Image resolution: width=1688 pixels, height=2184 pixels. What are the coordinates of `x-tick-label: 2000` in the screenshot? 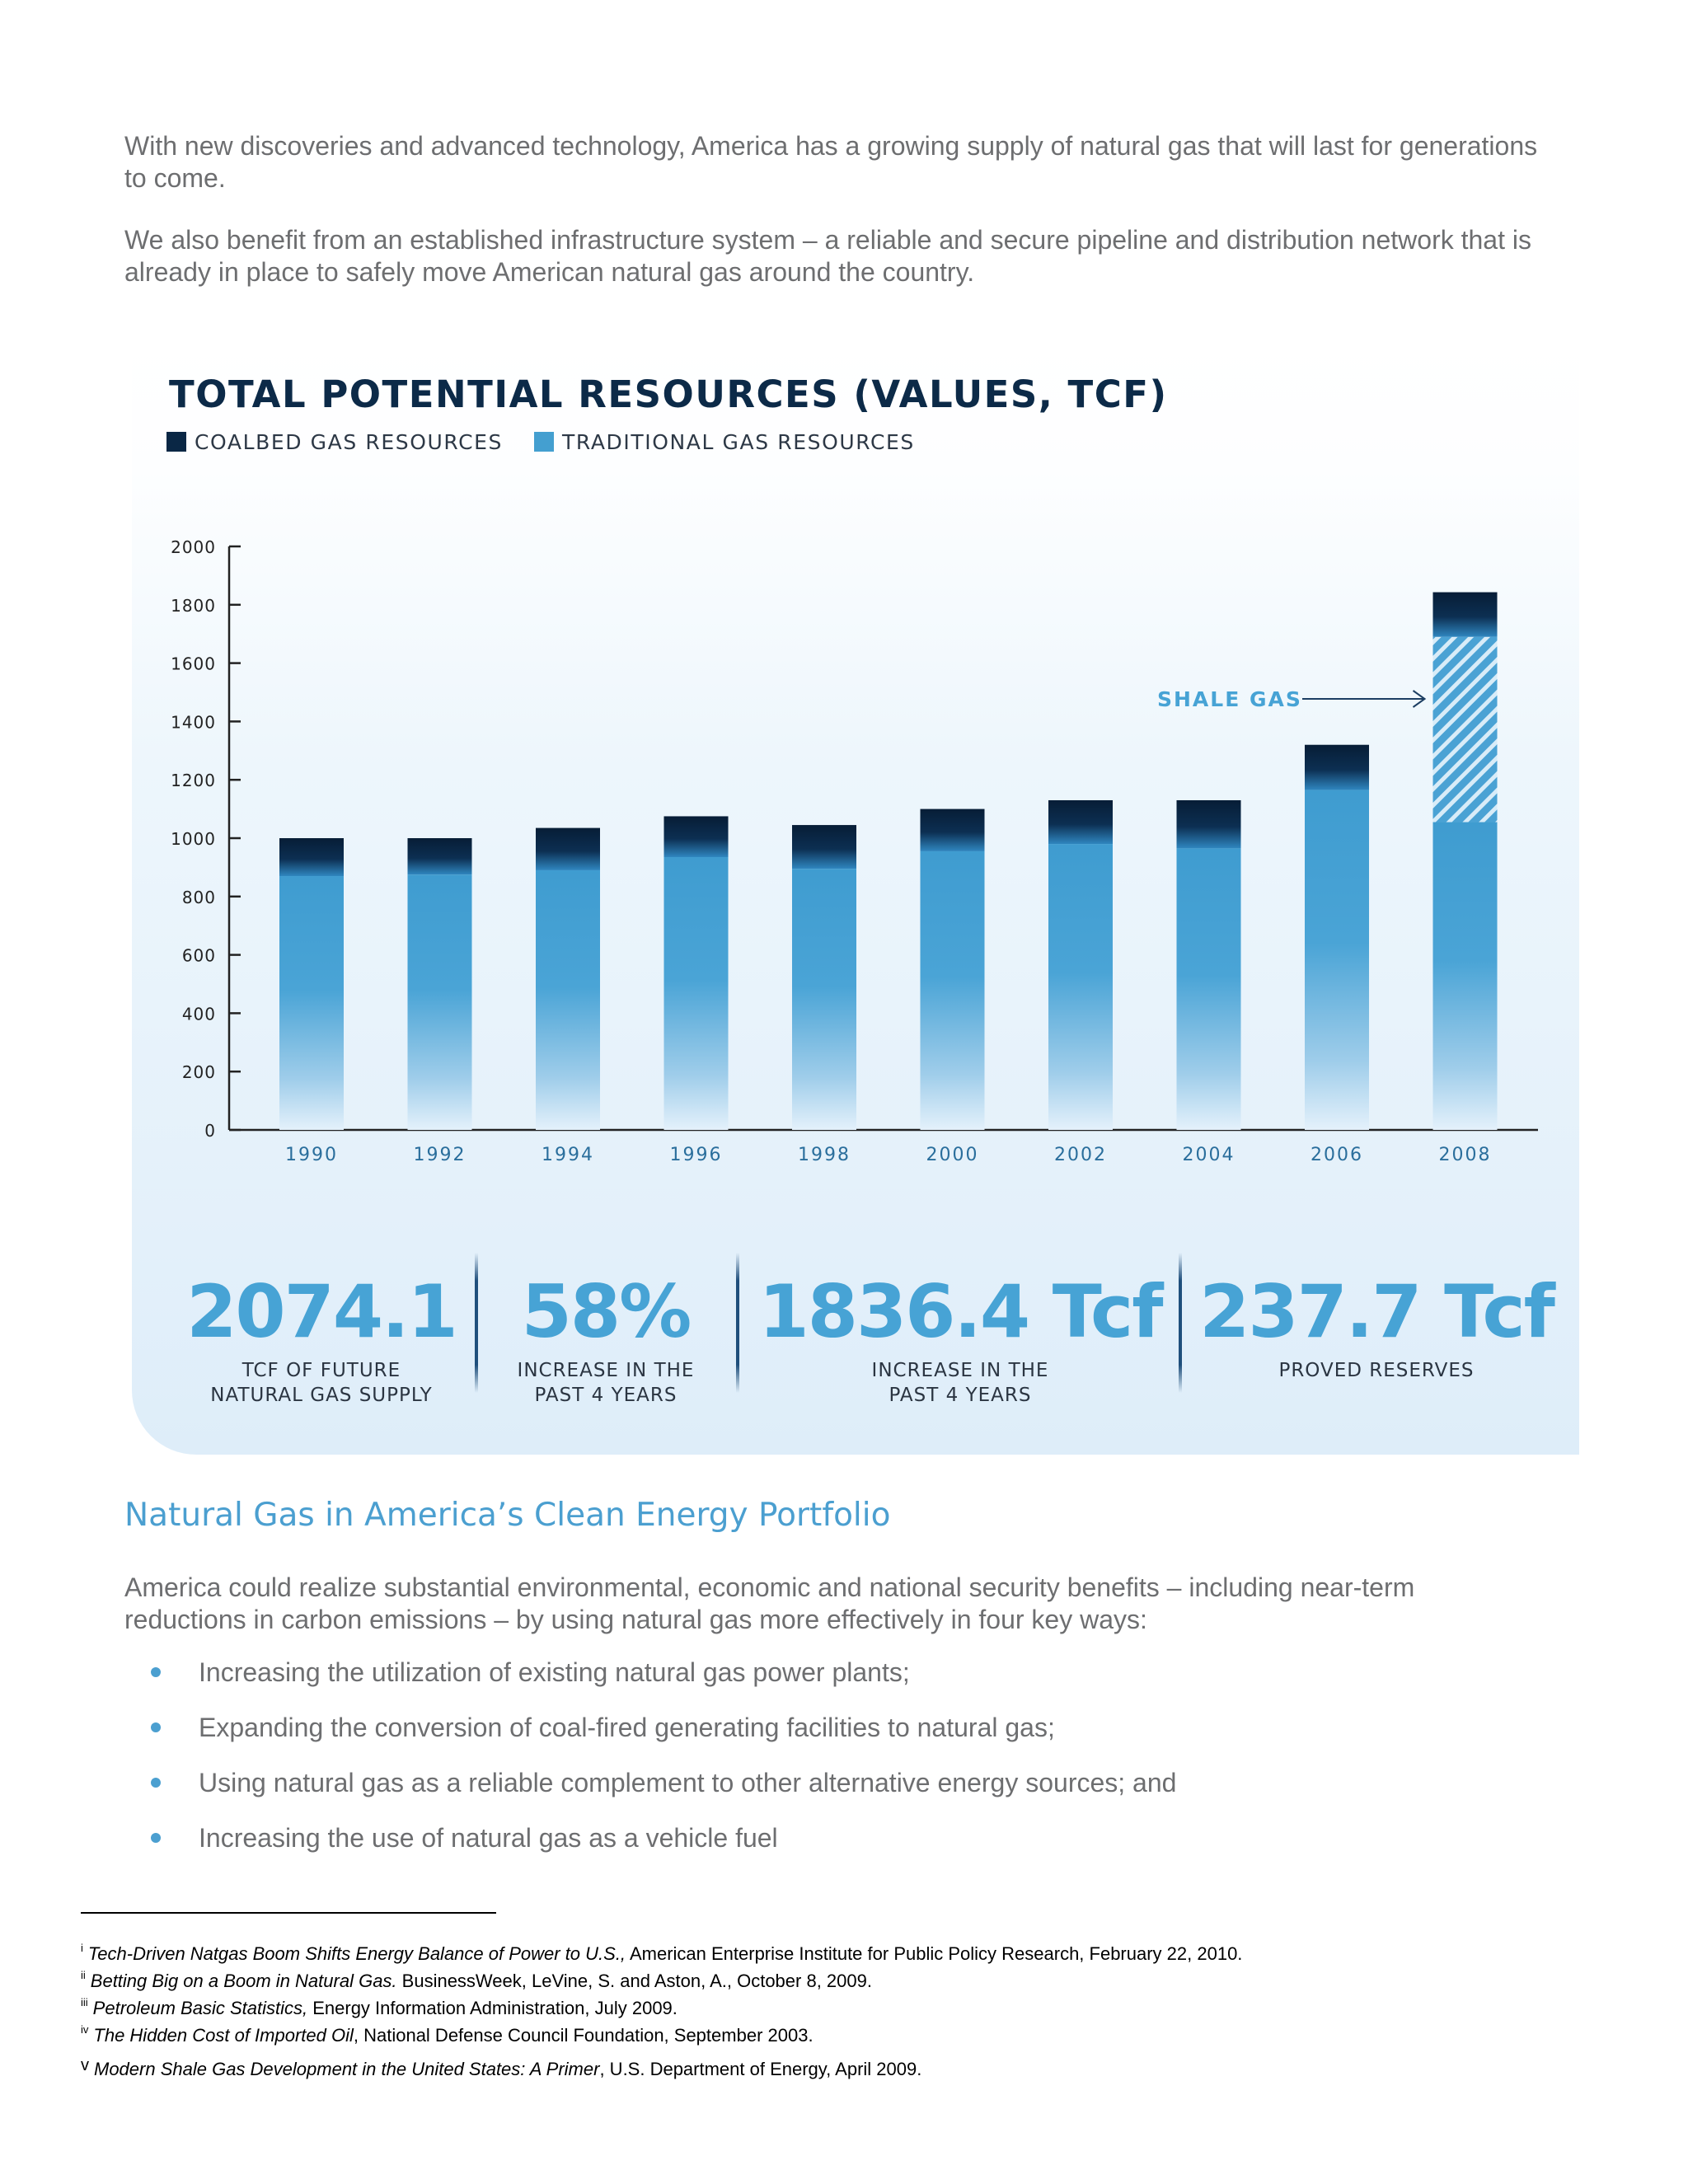 It's located at (953, 1155).